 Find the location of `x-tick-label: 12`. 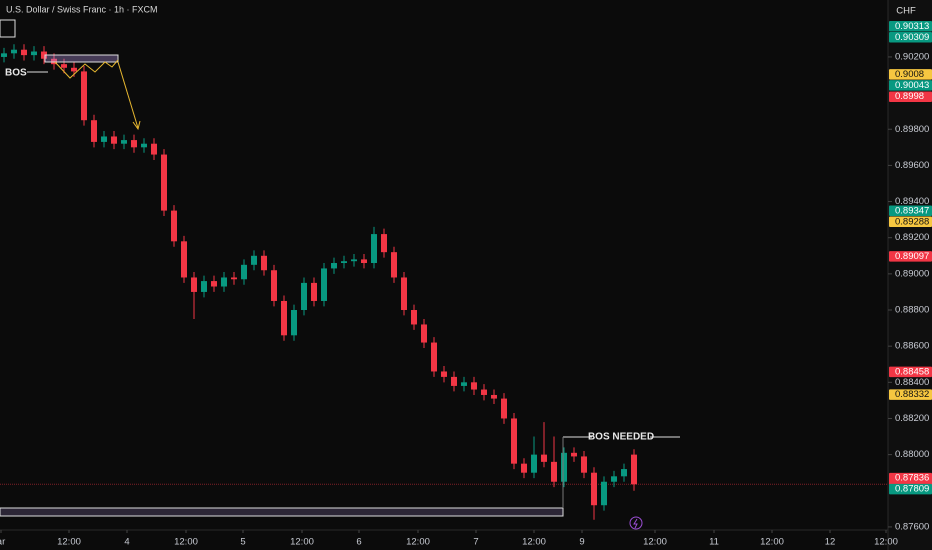

x-tick-label: 12 is located at coordinates (830, 542).